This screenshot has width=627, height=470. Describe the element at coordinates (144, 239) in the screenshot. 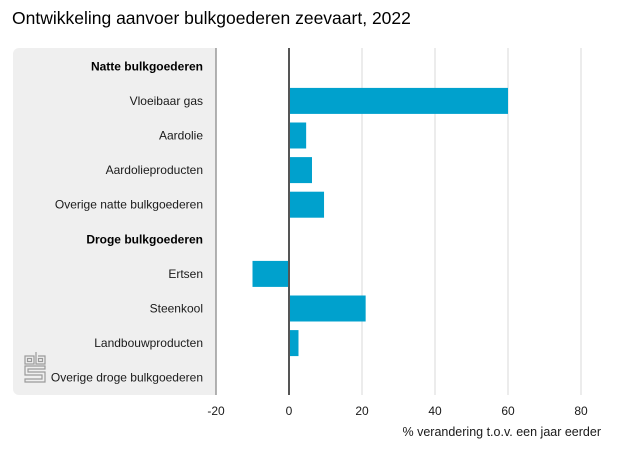

I see `category-header-label: Droge bulkgoederen` at that location.